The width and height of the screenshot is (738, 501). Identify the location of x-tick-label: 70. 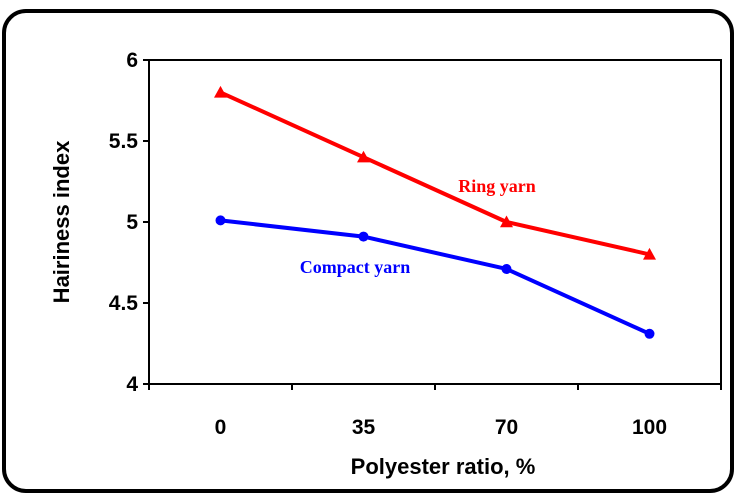
(506, 427).